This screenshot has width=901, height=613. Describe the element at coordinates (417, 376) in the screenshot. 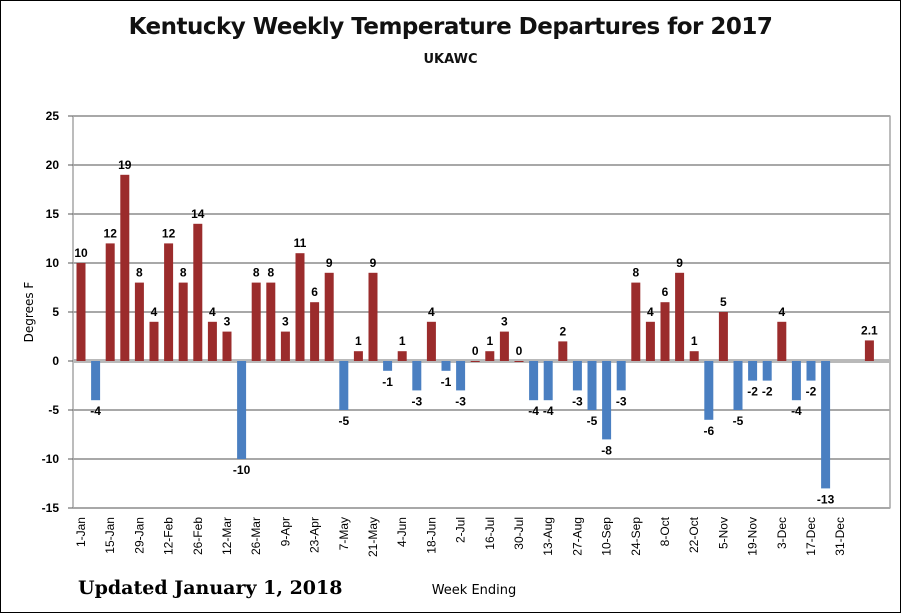

I see `bar-11-Jun` at that location.